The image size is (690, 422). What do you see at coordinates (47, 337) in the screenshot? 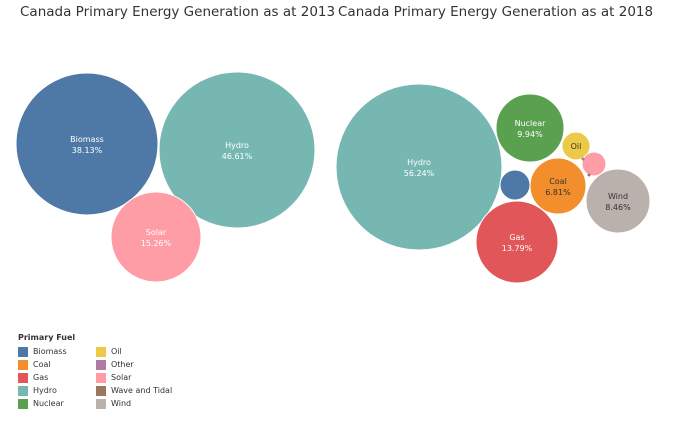
I see `legend-title: Primary Fuel` at bounding box center [47, 337].